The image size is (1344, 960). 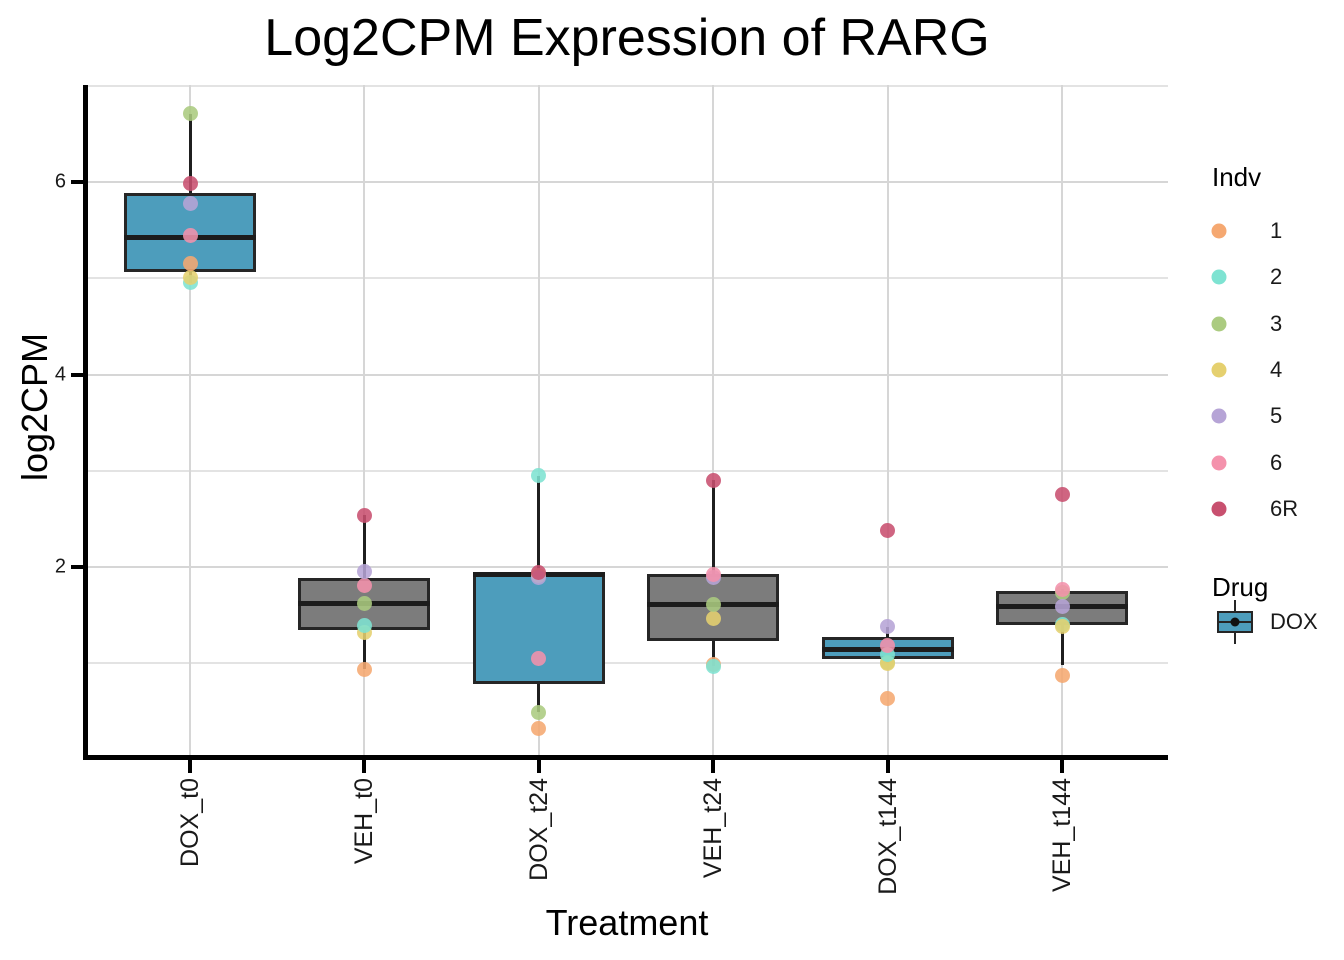 I want to click on gridline-major-y2, so click(x=628, y=567).